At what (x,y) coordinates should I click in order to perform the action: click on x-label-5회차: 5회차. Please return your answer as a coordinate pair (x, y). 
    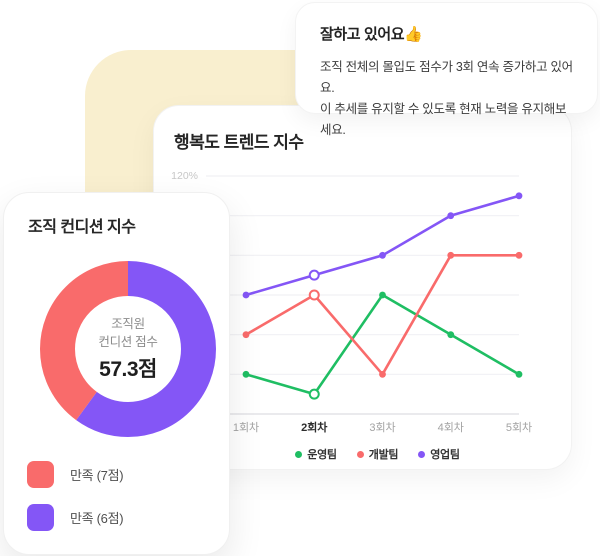
    Looking at the image, I should click on (519, 428).